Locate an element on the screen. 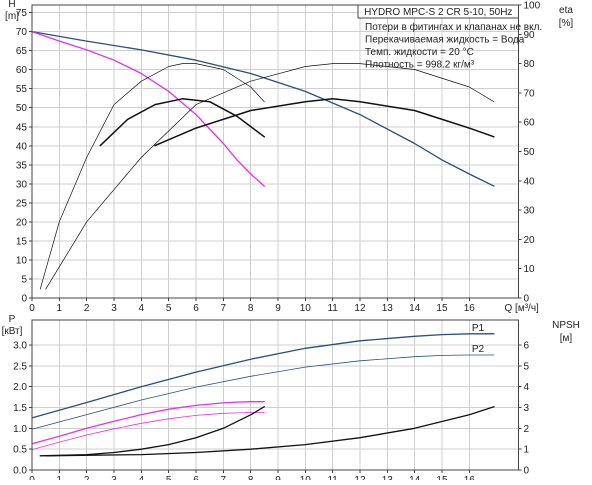  series-p2-line is located at coordinates (263, 392).